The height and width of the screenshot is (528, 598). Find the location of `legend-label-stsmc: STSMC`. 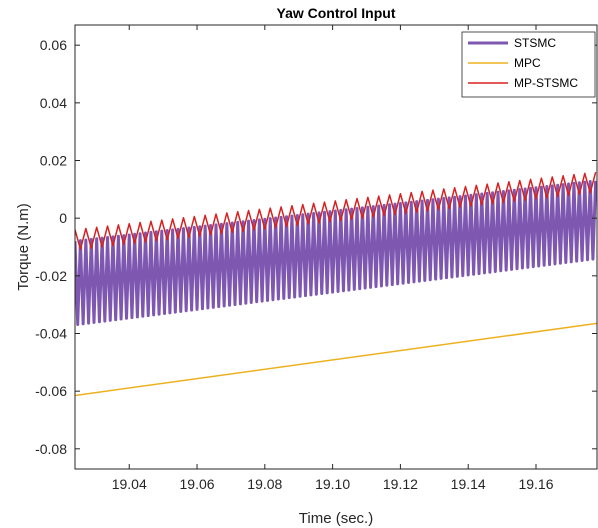

legend-label-stsmc: STSMC is located at coordinates (535, 43).